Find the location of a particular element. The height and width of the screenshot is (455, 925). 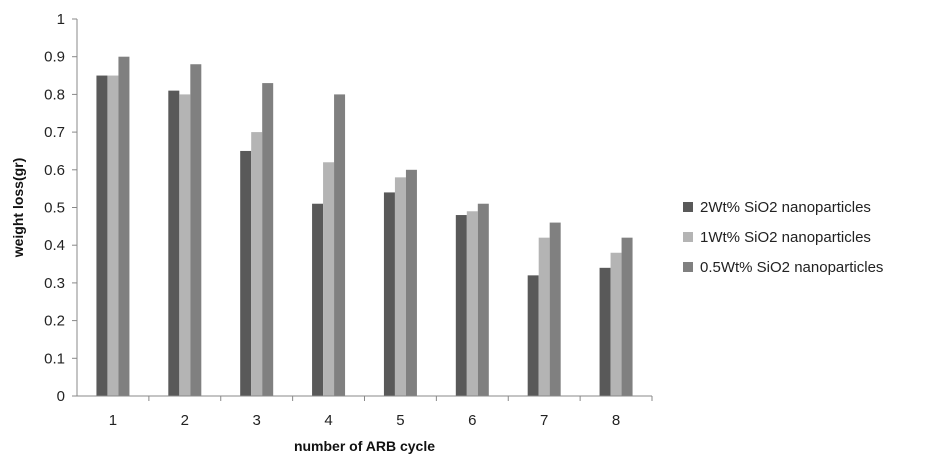

x-tick-label: 5 is located at coordinates (400, 420).